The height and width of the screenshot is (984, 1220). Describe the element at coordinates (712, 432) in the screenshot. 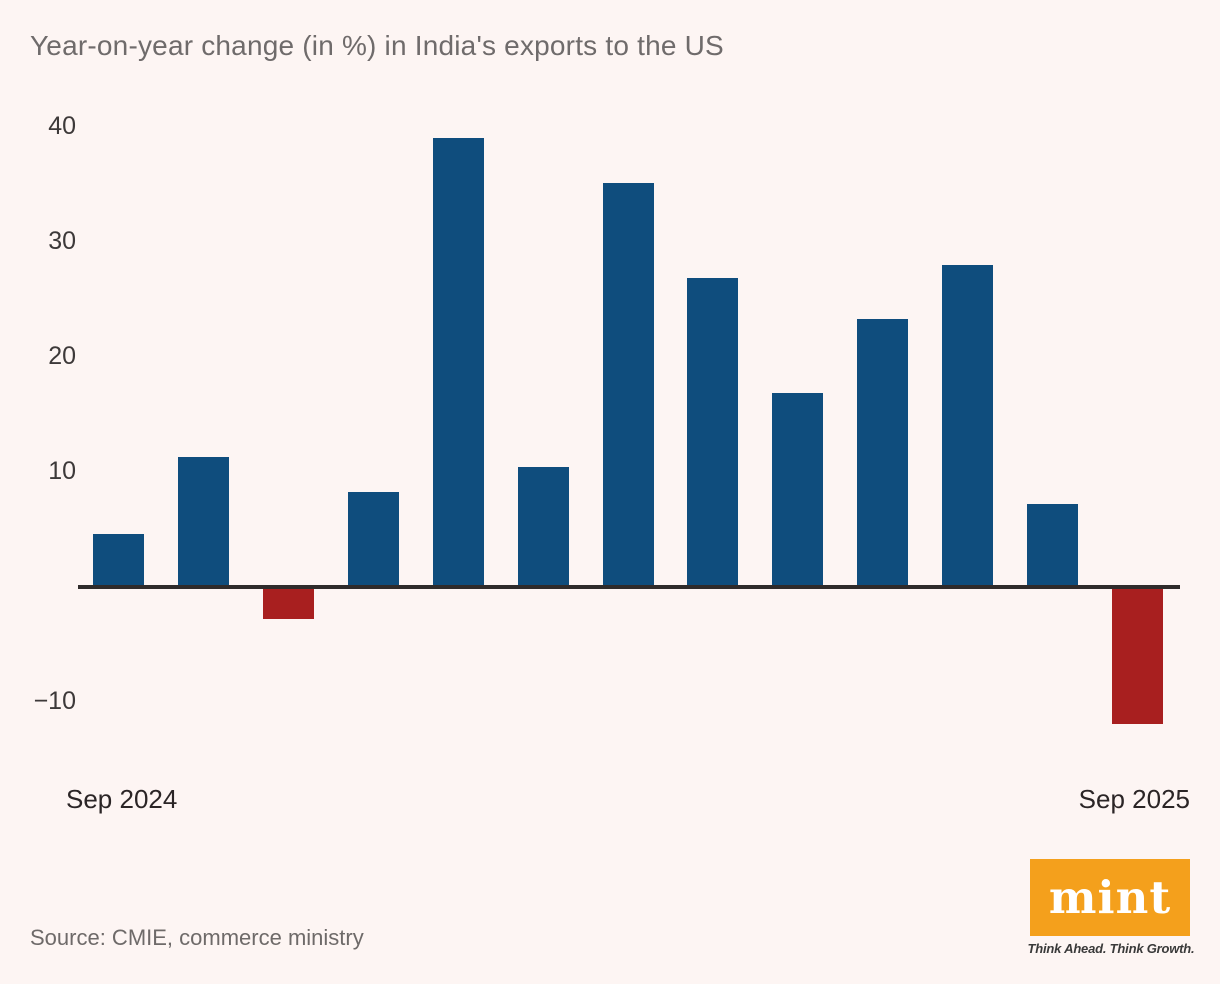

I see `bar-apr-2025` at that location.